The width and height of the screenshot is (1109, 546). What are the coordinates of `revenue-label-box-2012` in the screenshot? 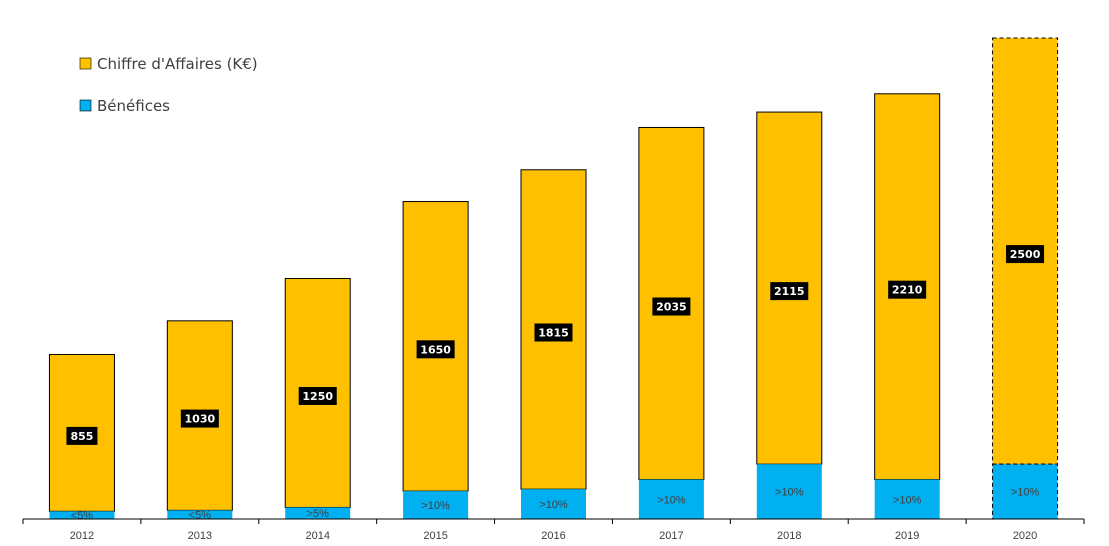 It's located at (82, 435).